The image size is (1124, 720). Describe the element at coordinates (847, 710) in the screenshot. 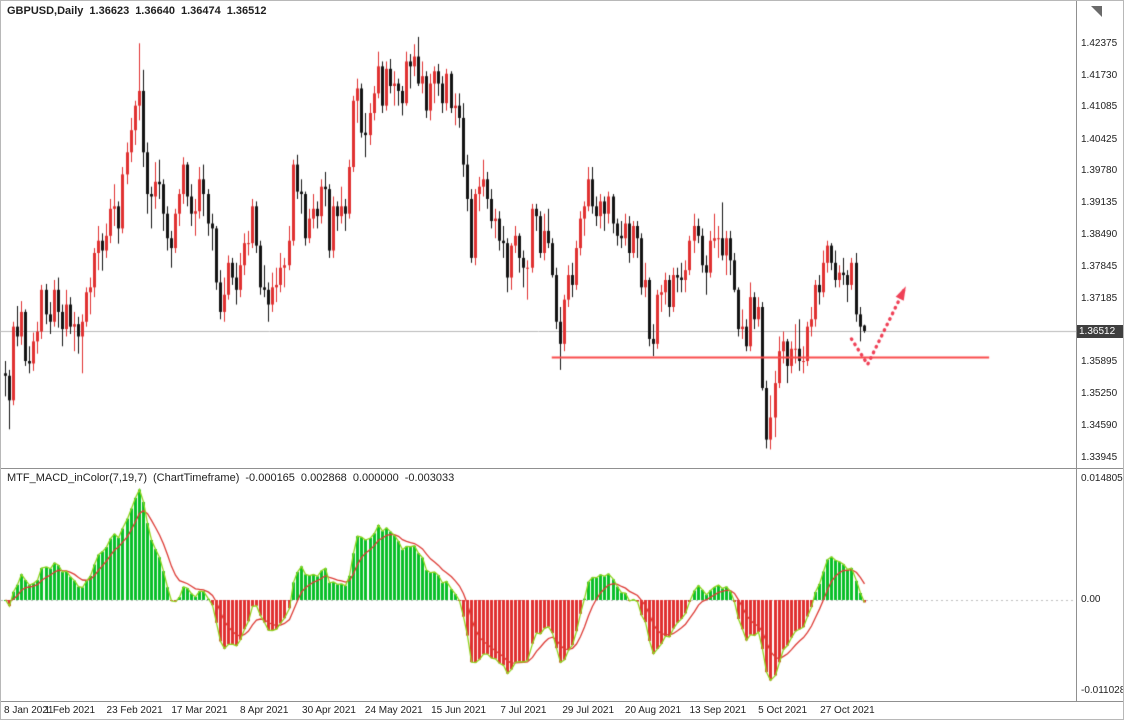

I see `date-label: 27 Oct 2021` at that location.